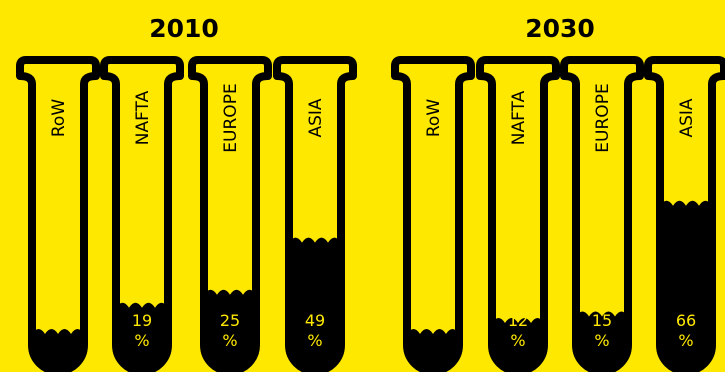  What do you see at coordinates (142, 320) in the screenshot?
I see `value-label-nafta: 19` at bounding box center [142, 320].